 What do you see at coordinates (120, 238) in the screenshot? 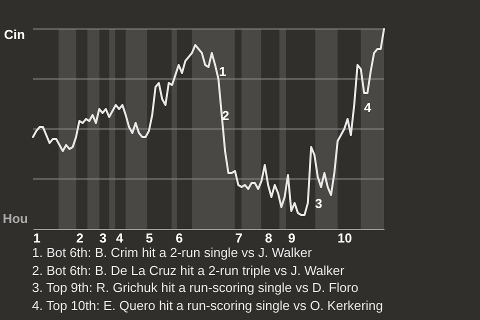
I see `x-tick-label: 4` at bounding box center [120, 238].